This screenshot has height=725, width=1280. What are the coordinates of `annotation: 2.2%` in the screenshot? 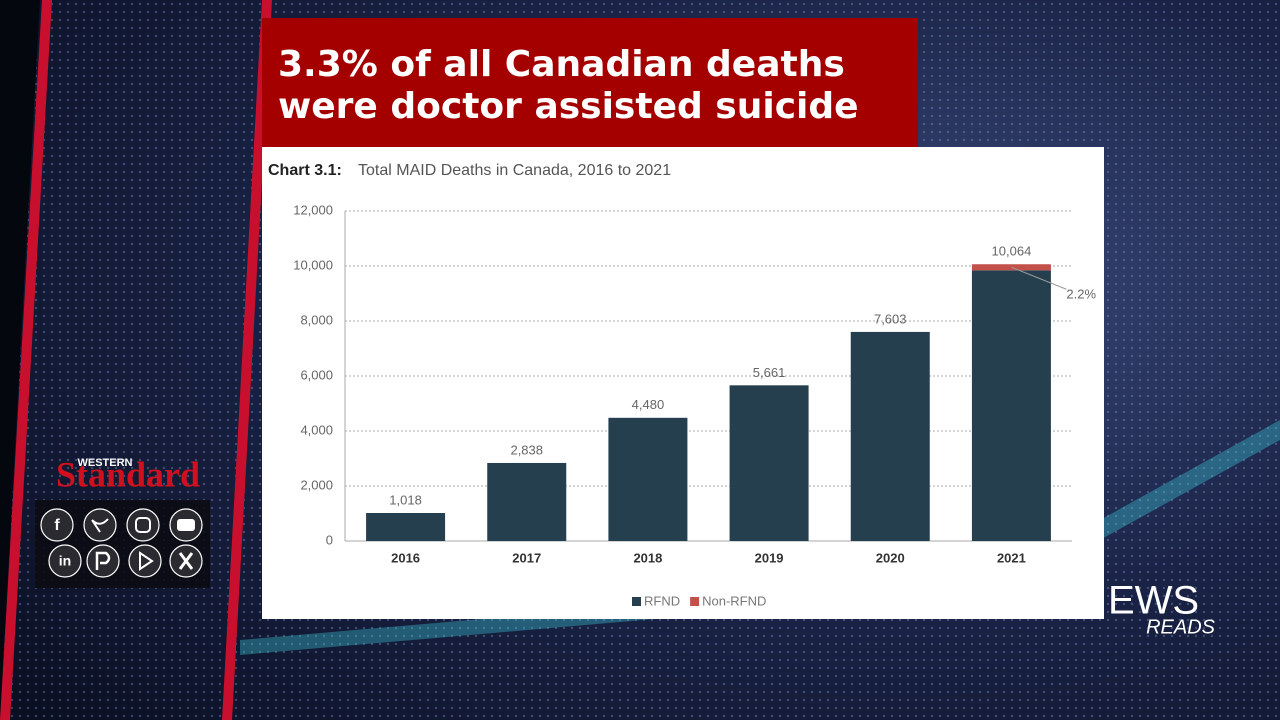 It's located at (1081, 294).